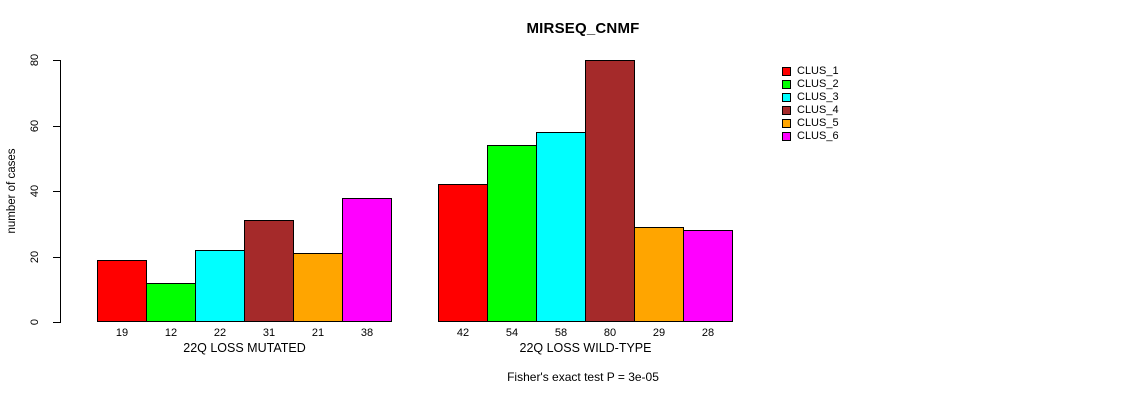 Image resolution: width=1140 pixels, height=400 pixels. I want to click on y-tick-label: 20, so click(35, 257).